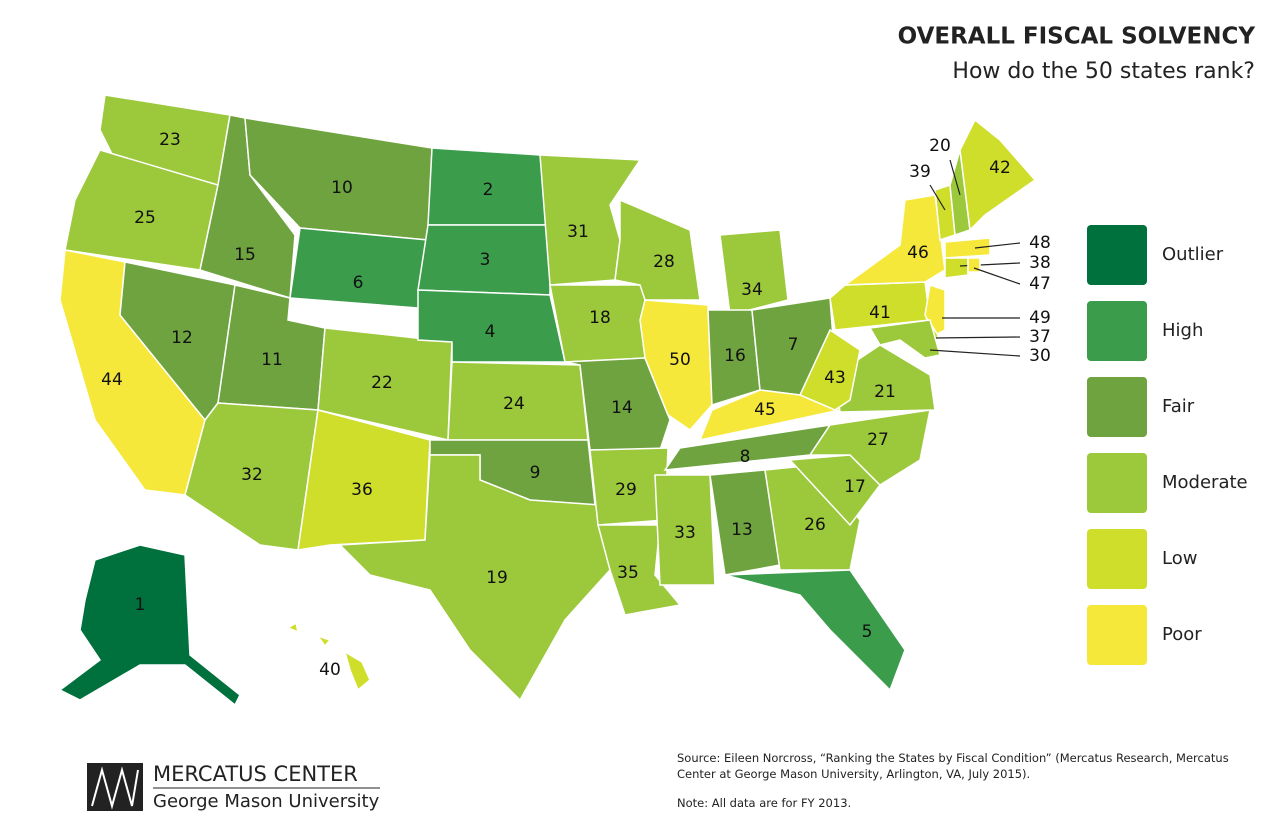  Describe the element at coordinates (485, 260) in the screenshot. I see `state-rank: 3` at that location.